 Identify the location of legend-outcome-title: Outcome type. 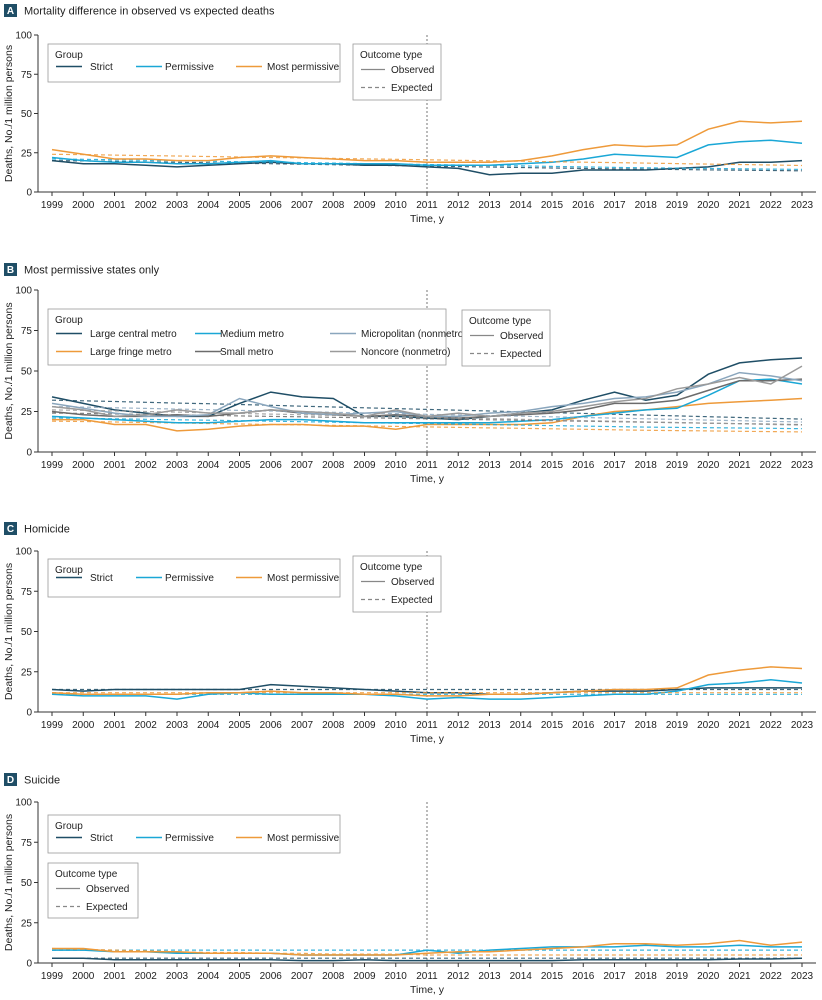
(391, 567).